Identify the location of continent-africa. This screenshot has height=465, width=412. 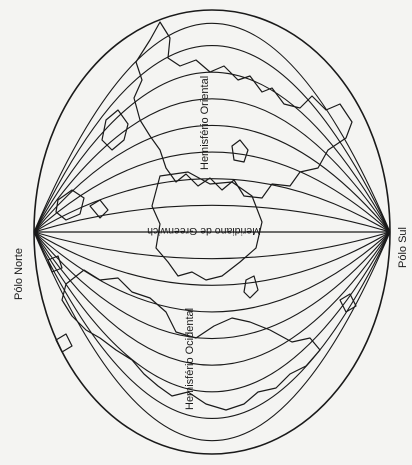
(207, 226).